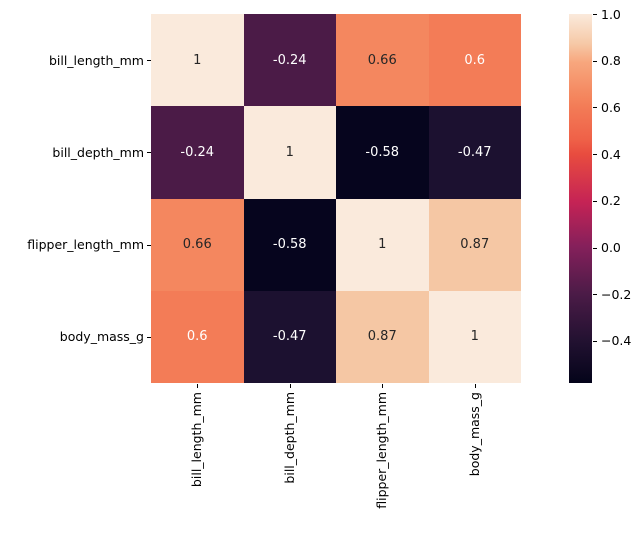  I want to click on colorbar-tick-label: 0.4, so click(611, 154).